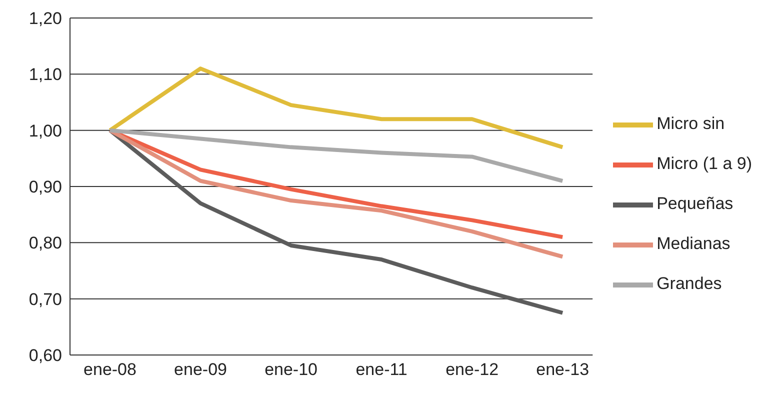 The width and height of the screenshot is (780, 409). What do you see at coordinates (291, 370) in the screenshot?
I see `x-tick-label: ene-10` at bounding box center [291, 370].